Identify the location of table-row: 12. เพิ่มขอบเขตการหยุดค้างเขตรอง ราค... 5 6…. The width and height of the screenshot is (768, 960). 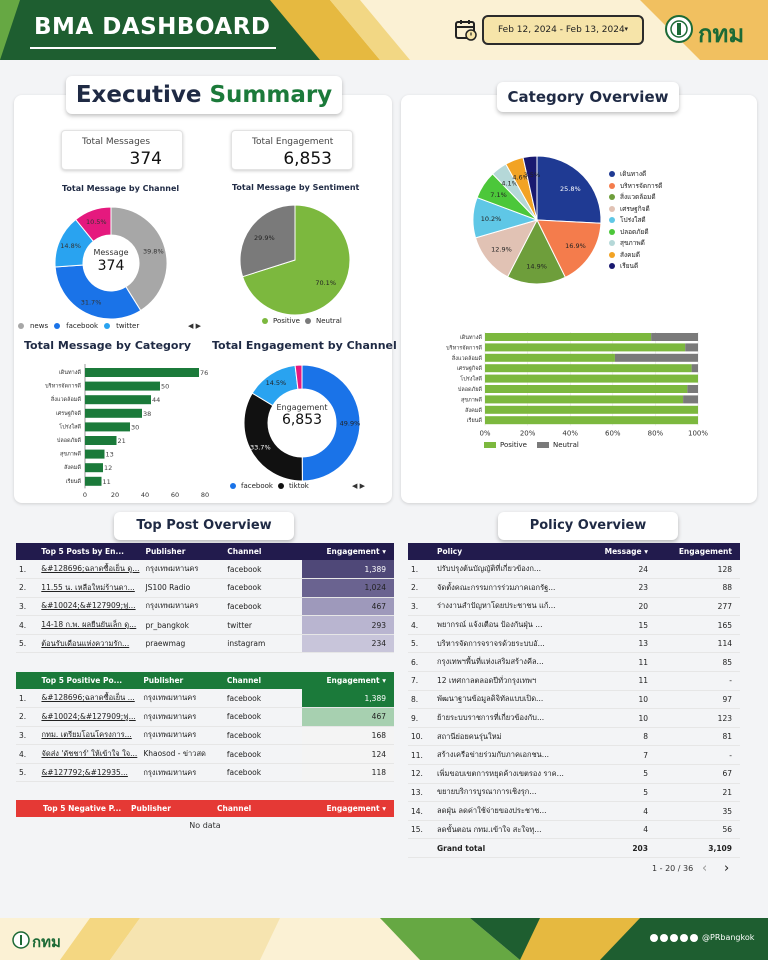
(574, 774).